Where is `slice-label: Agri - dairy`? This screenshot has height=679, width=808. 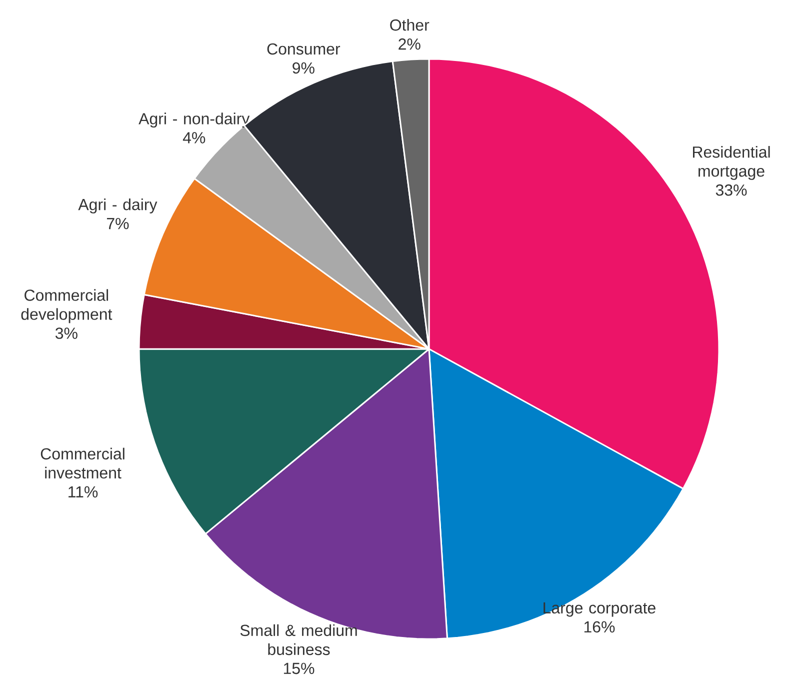 slice-label: Agri - dairy is located at coordinates (118, 206).